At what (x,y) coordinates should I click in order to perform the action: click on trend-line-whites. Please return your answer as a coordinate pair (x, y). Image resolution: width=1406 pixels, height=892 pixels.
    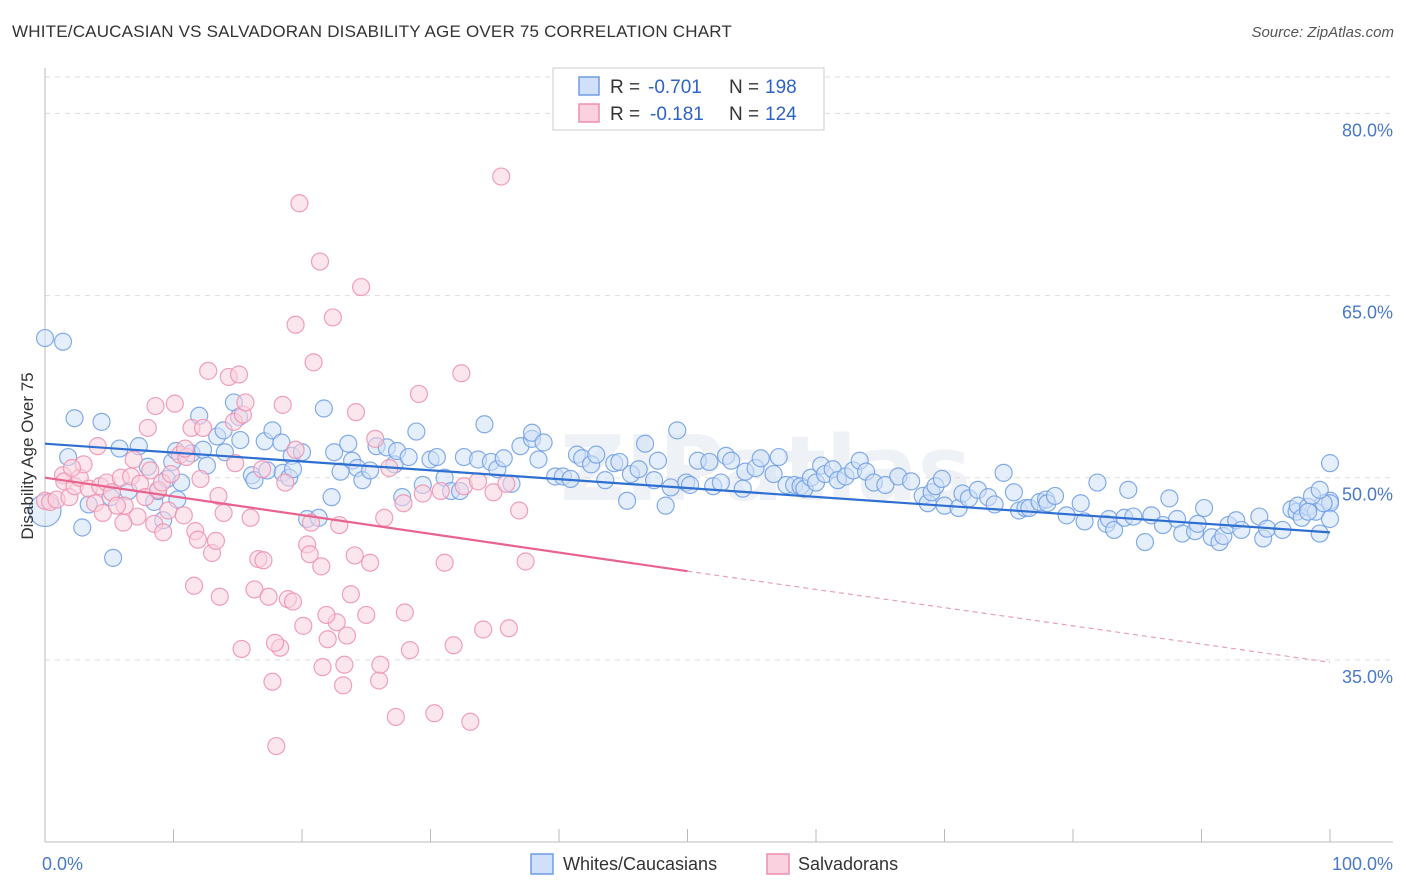
    Looking at the image, I should click on (687, 488).